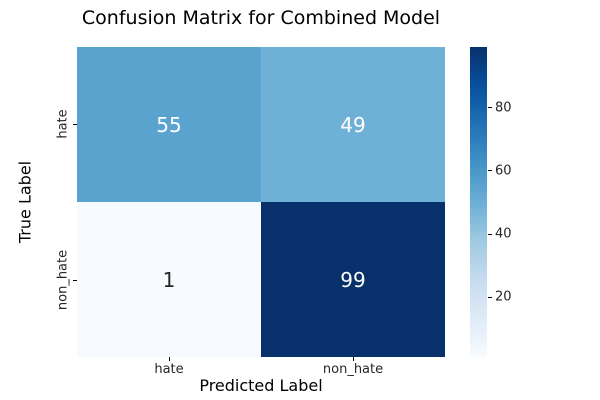 This screenshot has width=600, height=400. What do you see at coordinates (169, 124) in the screenshot?
I see `heatmap-cell: 55` at bounding box center [169, 124].